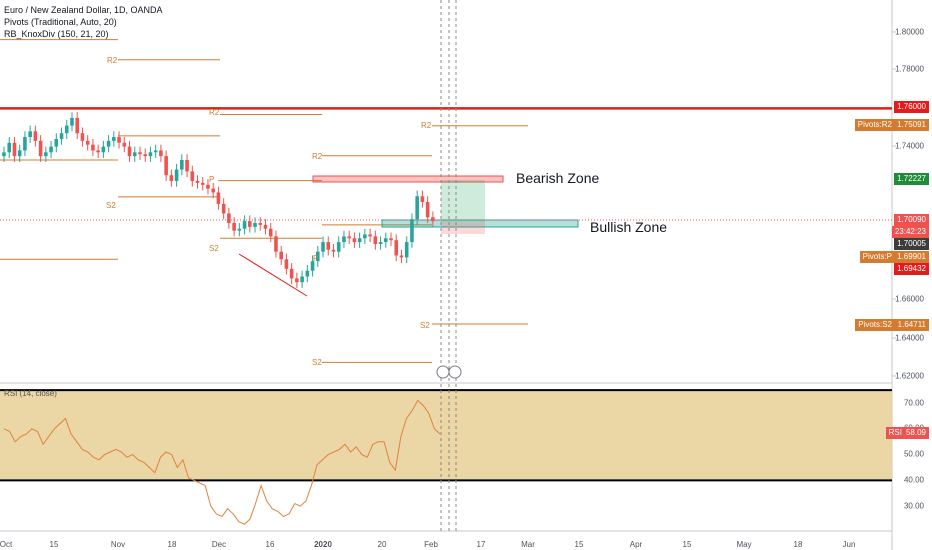 This screenshot has width=932, height=550. I want to click on bearish-zone-box, so click(408, 179).